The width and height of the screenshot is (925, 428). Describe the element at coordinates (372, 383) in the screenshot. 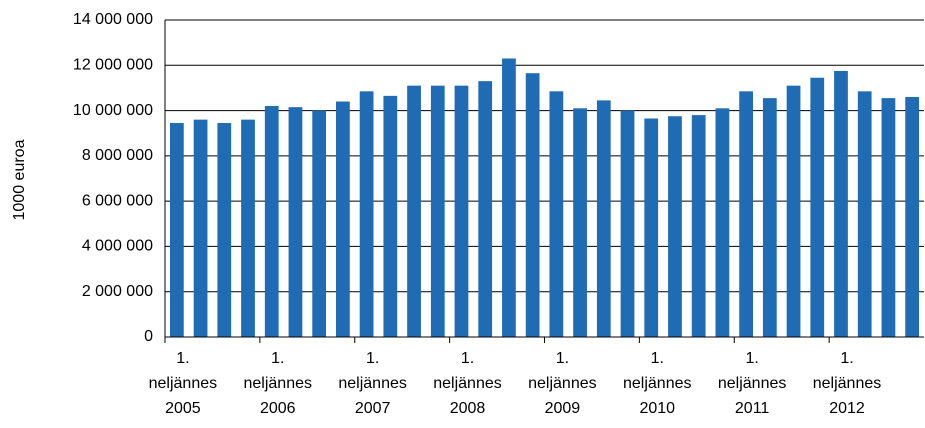

I see `x-tick-label: 1. neljännes 2007` at that location.